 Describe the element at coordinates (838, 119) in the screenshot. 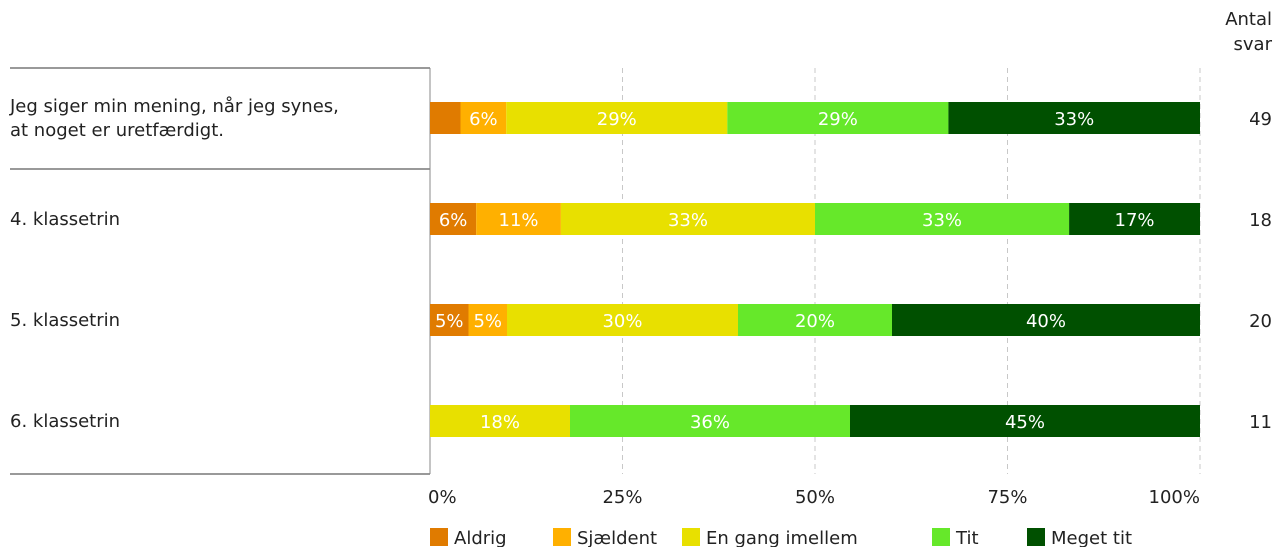

I see `bar-label-1-4: 29%` at that location.